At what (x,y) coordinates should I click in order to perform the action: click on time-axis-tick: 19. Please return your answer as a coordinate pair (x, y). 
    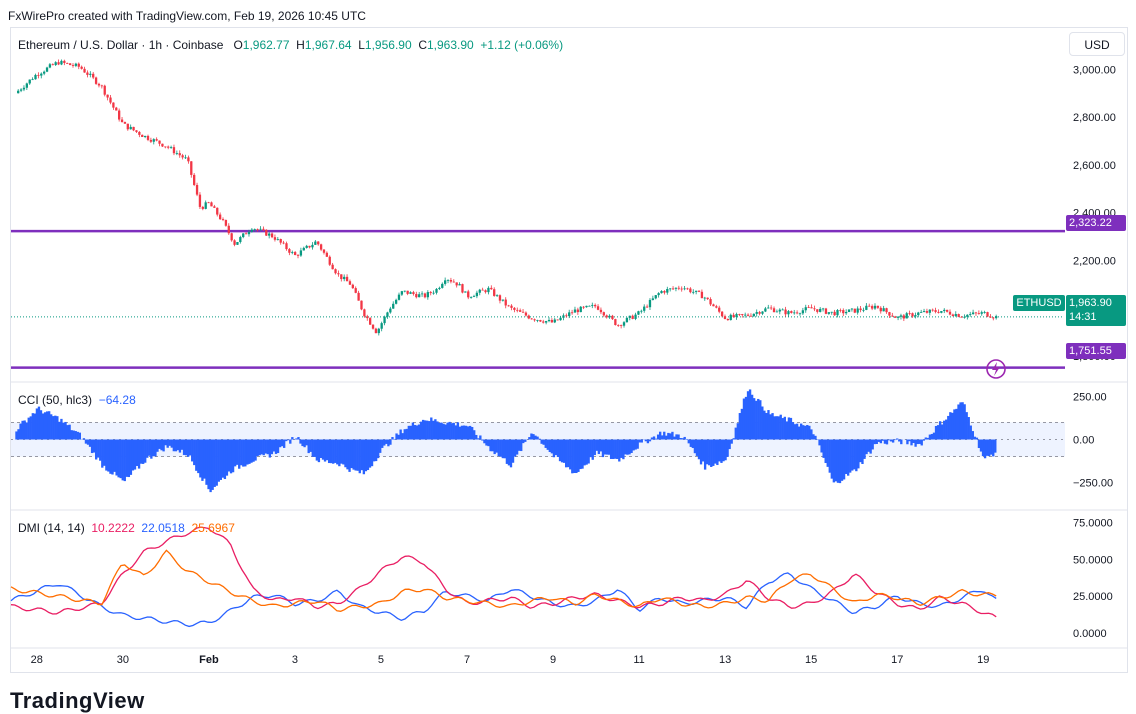
    Looking at the image, I should click on (983, 660).